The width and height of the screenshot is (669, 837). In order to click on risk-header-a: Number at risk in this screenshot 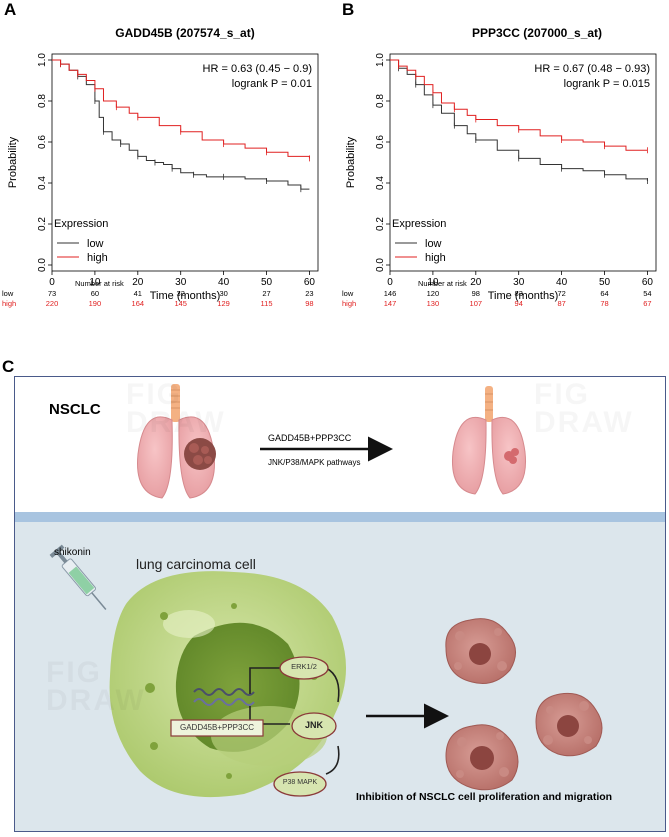, I will do `click(99, 283)`.